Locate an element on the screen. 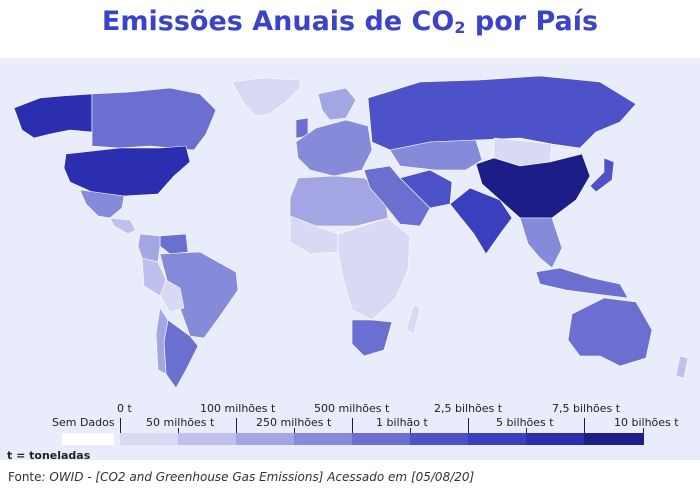  legend-tick-label: 10 bilhões t is located at coordinates (646, 422).